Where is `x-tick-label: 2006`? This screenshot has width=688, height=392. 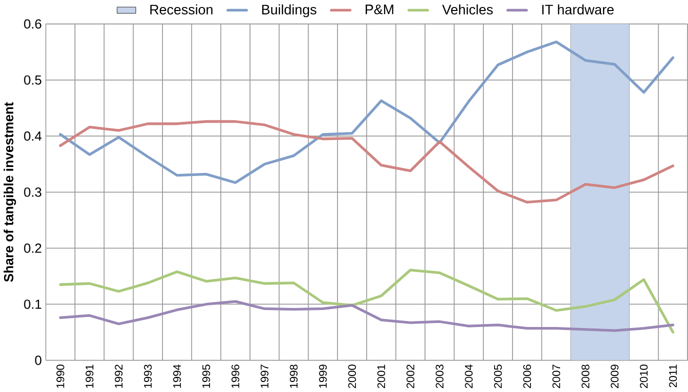 x-tick-label: 2006 is located at coordinates (527, 376).